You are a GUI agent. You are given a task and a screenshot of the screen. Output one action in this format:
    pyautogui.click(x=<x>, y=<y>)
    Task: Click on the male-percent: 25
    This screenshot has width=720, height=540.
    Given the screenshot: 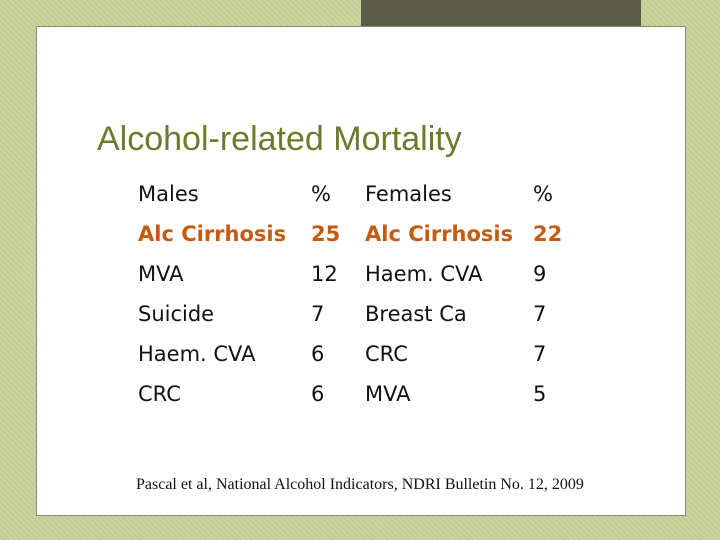 What is the action you would take?
    pyautogui.click(x=326, y=234)
    